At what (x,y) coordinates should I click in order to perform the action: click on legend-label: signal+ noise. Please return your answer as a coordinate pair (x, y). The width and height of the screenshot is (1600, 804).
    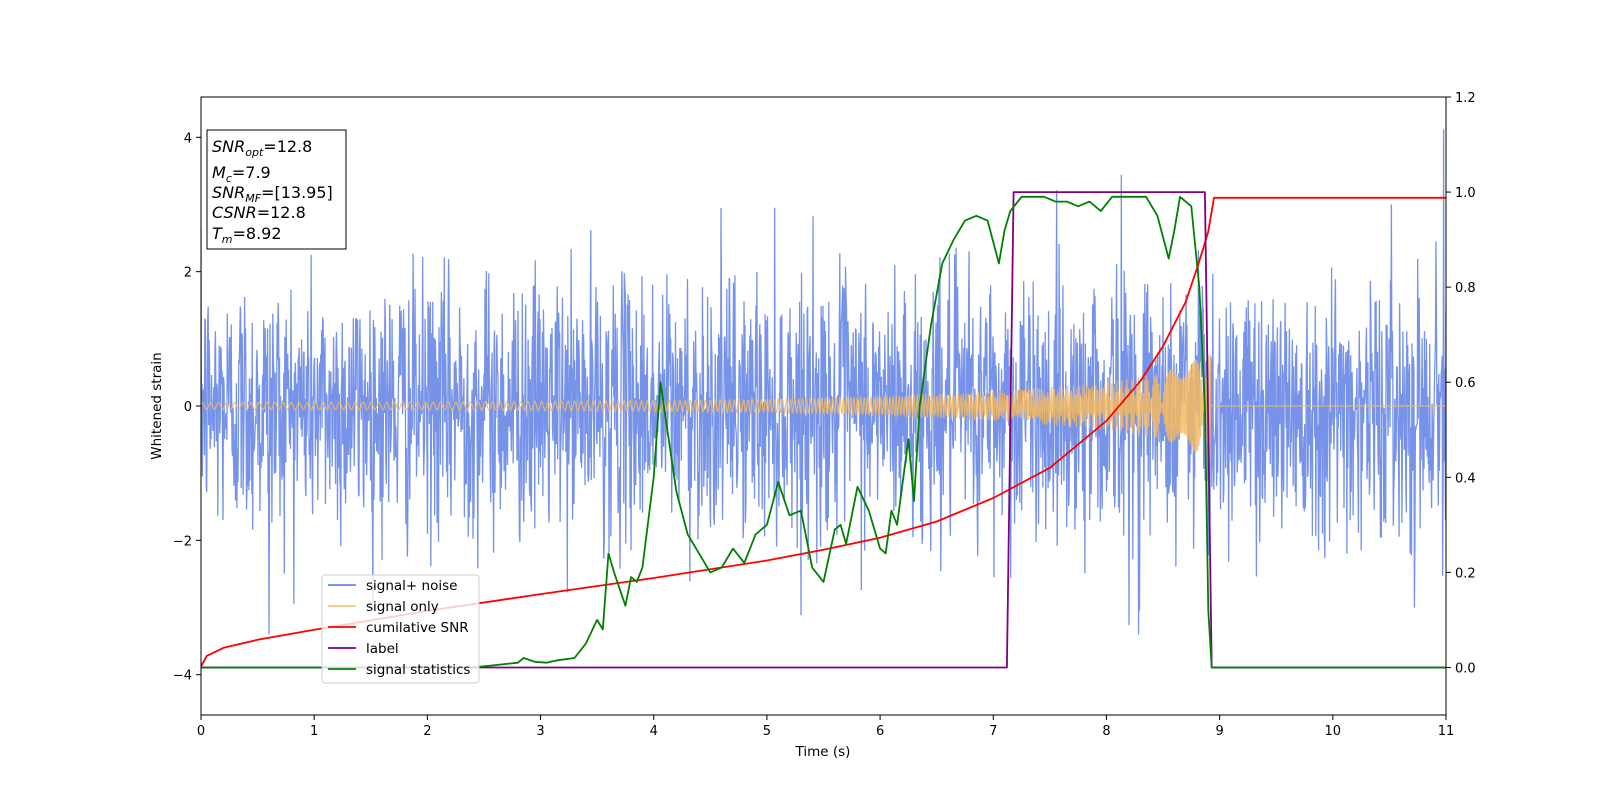
    Looking at the image, I should click on (411, 586).